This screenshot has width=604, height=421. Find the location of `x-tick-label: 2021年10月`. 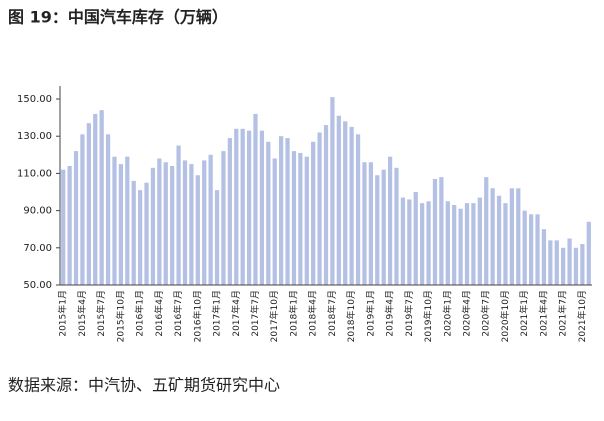

x-tick-label: 2021年10月 is located at coordinates (582, 316).